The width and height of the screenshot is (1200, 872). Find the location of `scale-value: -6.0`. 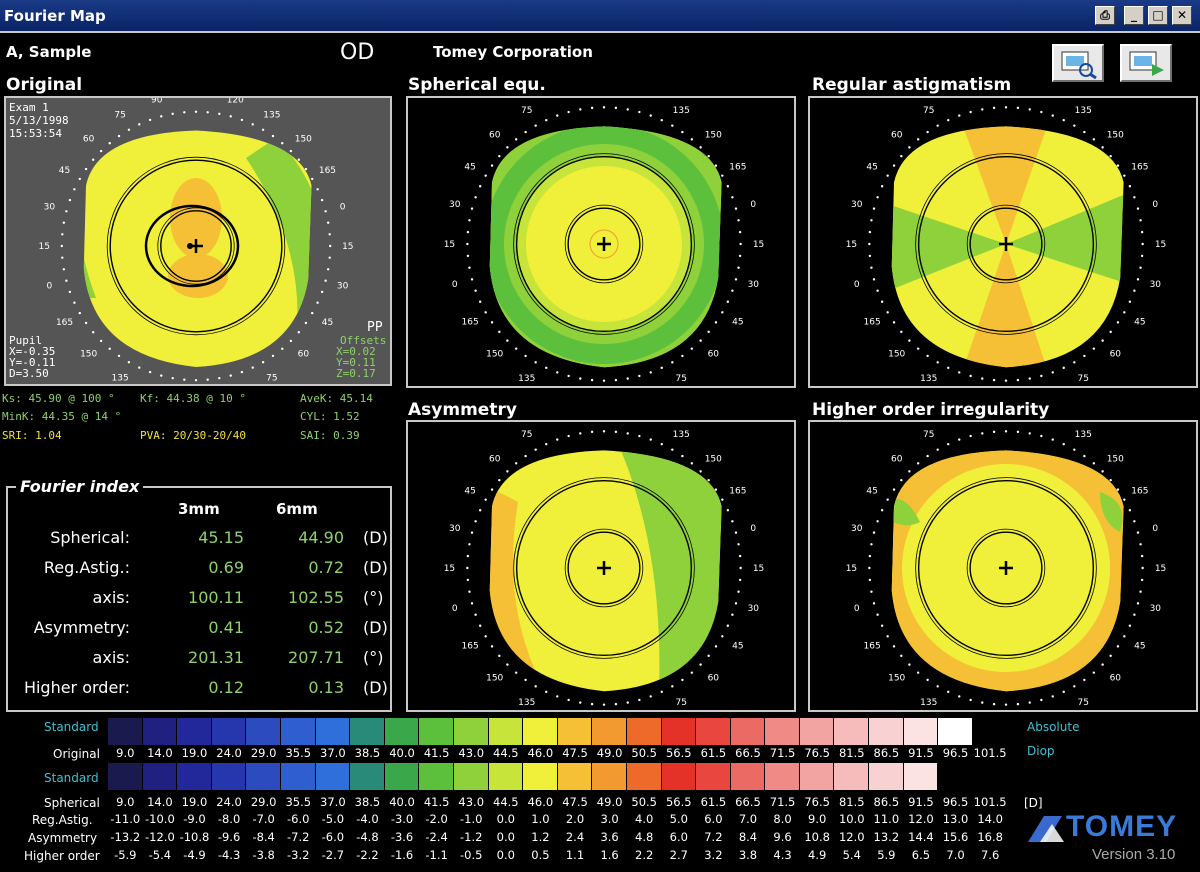

scale-value: -6.0 is located at coordinates (298, 819).